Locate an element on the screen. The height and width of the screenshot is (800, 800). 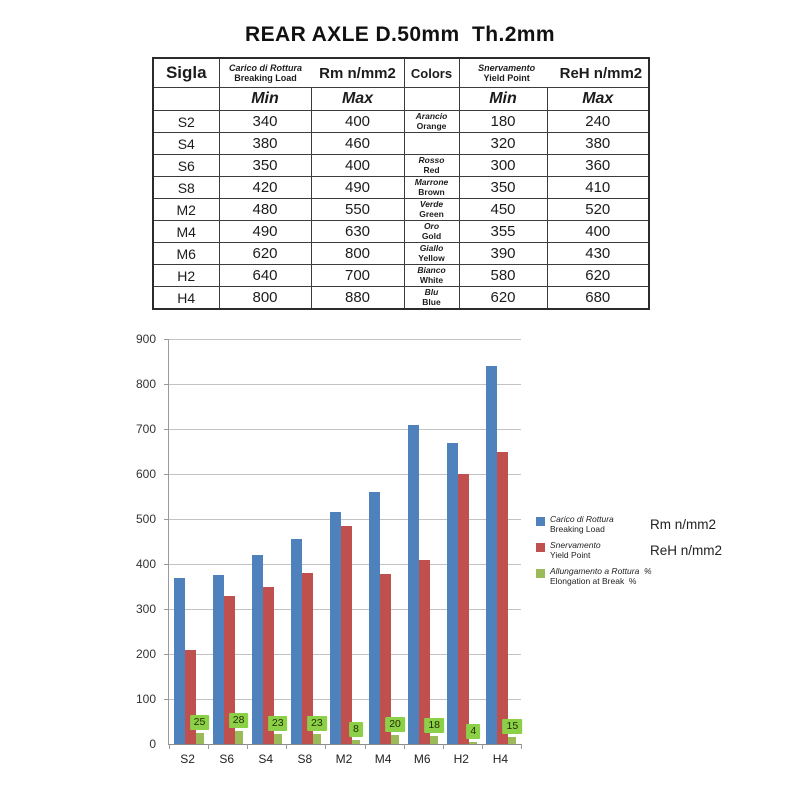
cell-reh-max: 430 is located at coordinates (598, 253).